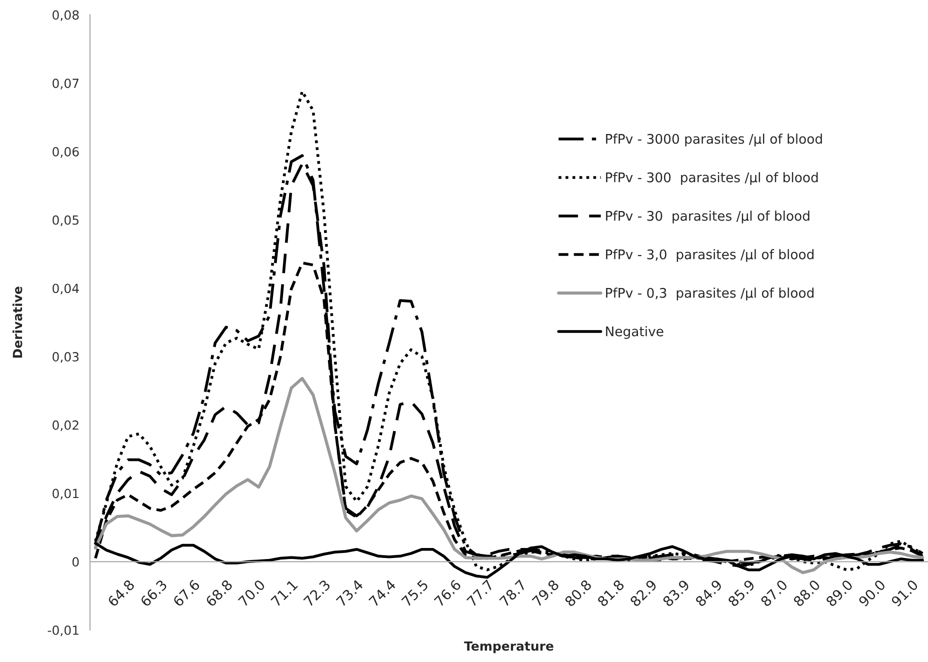 The width and height of the screenshot is (928, 662). Describe the element at coordinates (65, 357) in the screenshot. I see `y-tick-label: 0,03` at that location.